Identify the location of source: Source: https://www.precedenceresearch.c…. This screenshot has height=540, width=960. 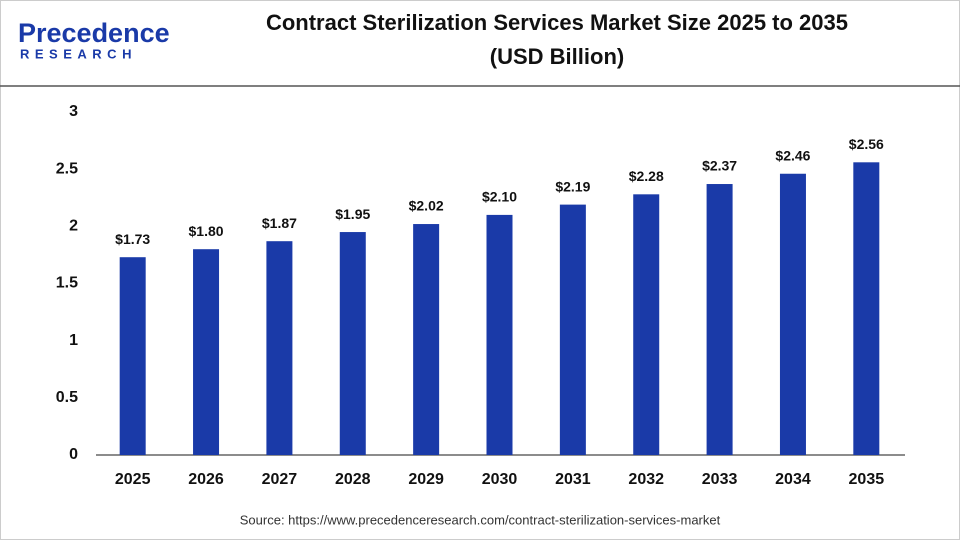
(480, 519).